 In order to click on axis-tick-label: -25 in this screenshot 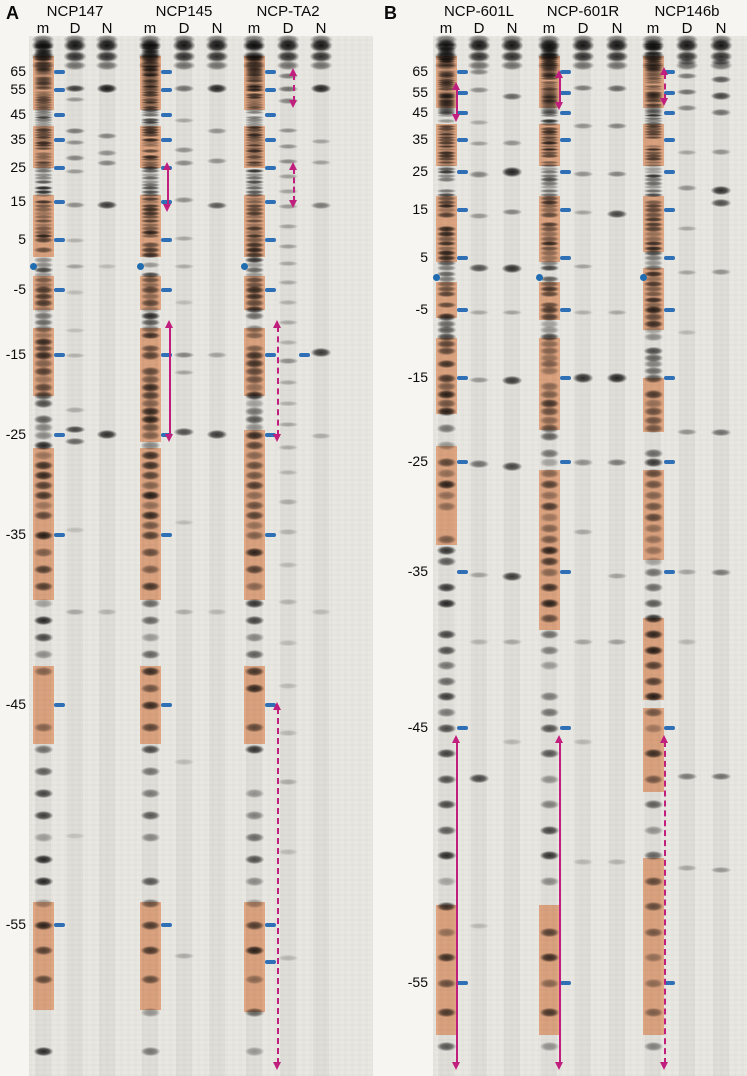, I will do `click(417, 461)`.